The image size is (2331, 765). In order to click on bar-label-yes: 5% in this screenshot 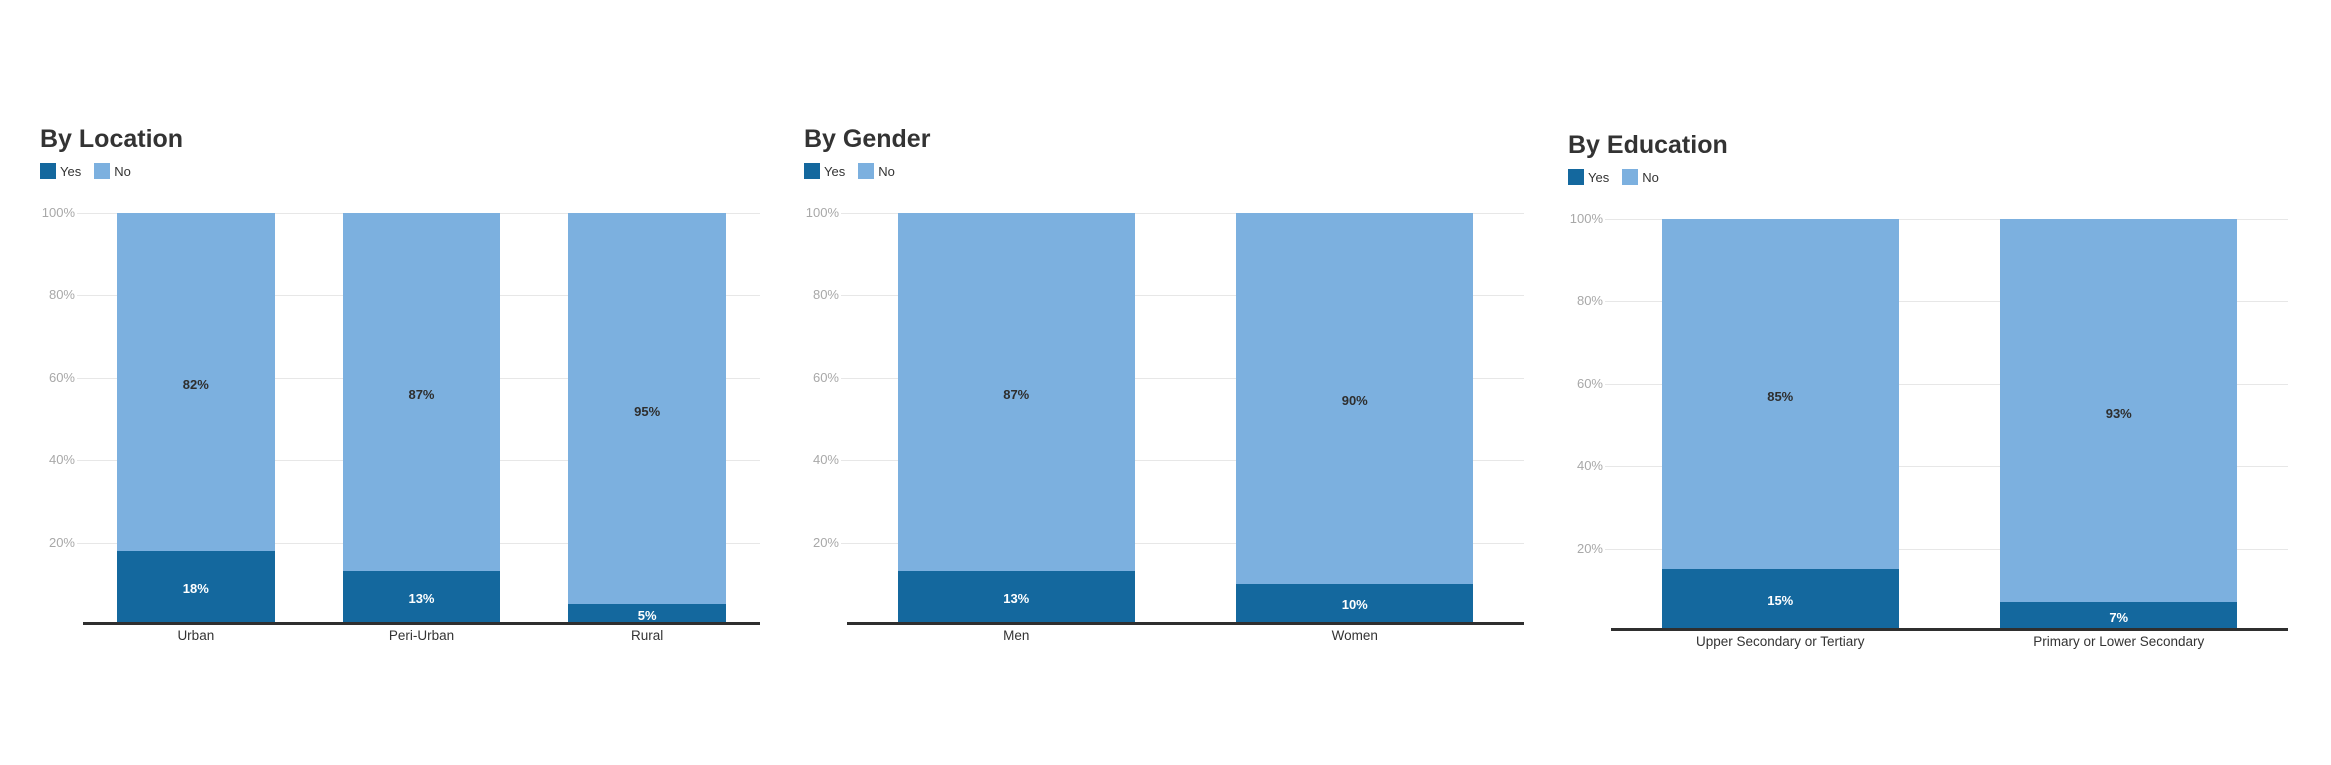, I will do `click(647, 615)`.